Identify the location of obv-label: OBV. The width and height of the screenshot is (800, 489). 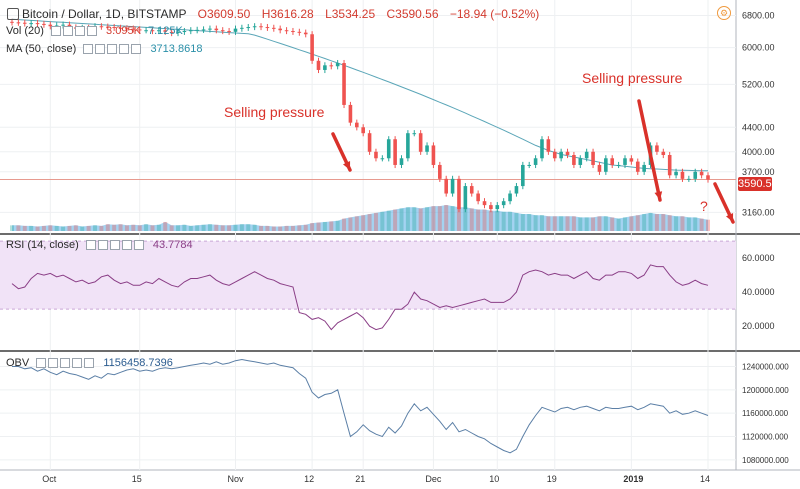
(18, 363).